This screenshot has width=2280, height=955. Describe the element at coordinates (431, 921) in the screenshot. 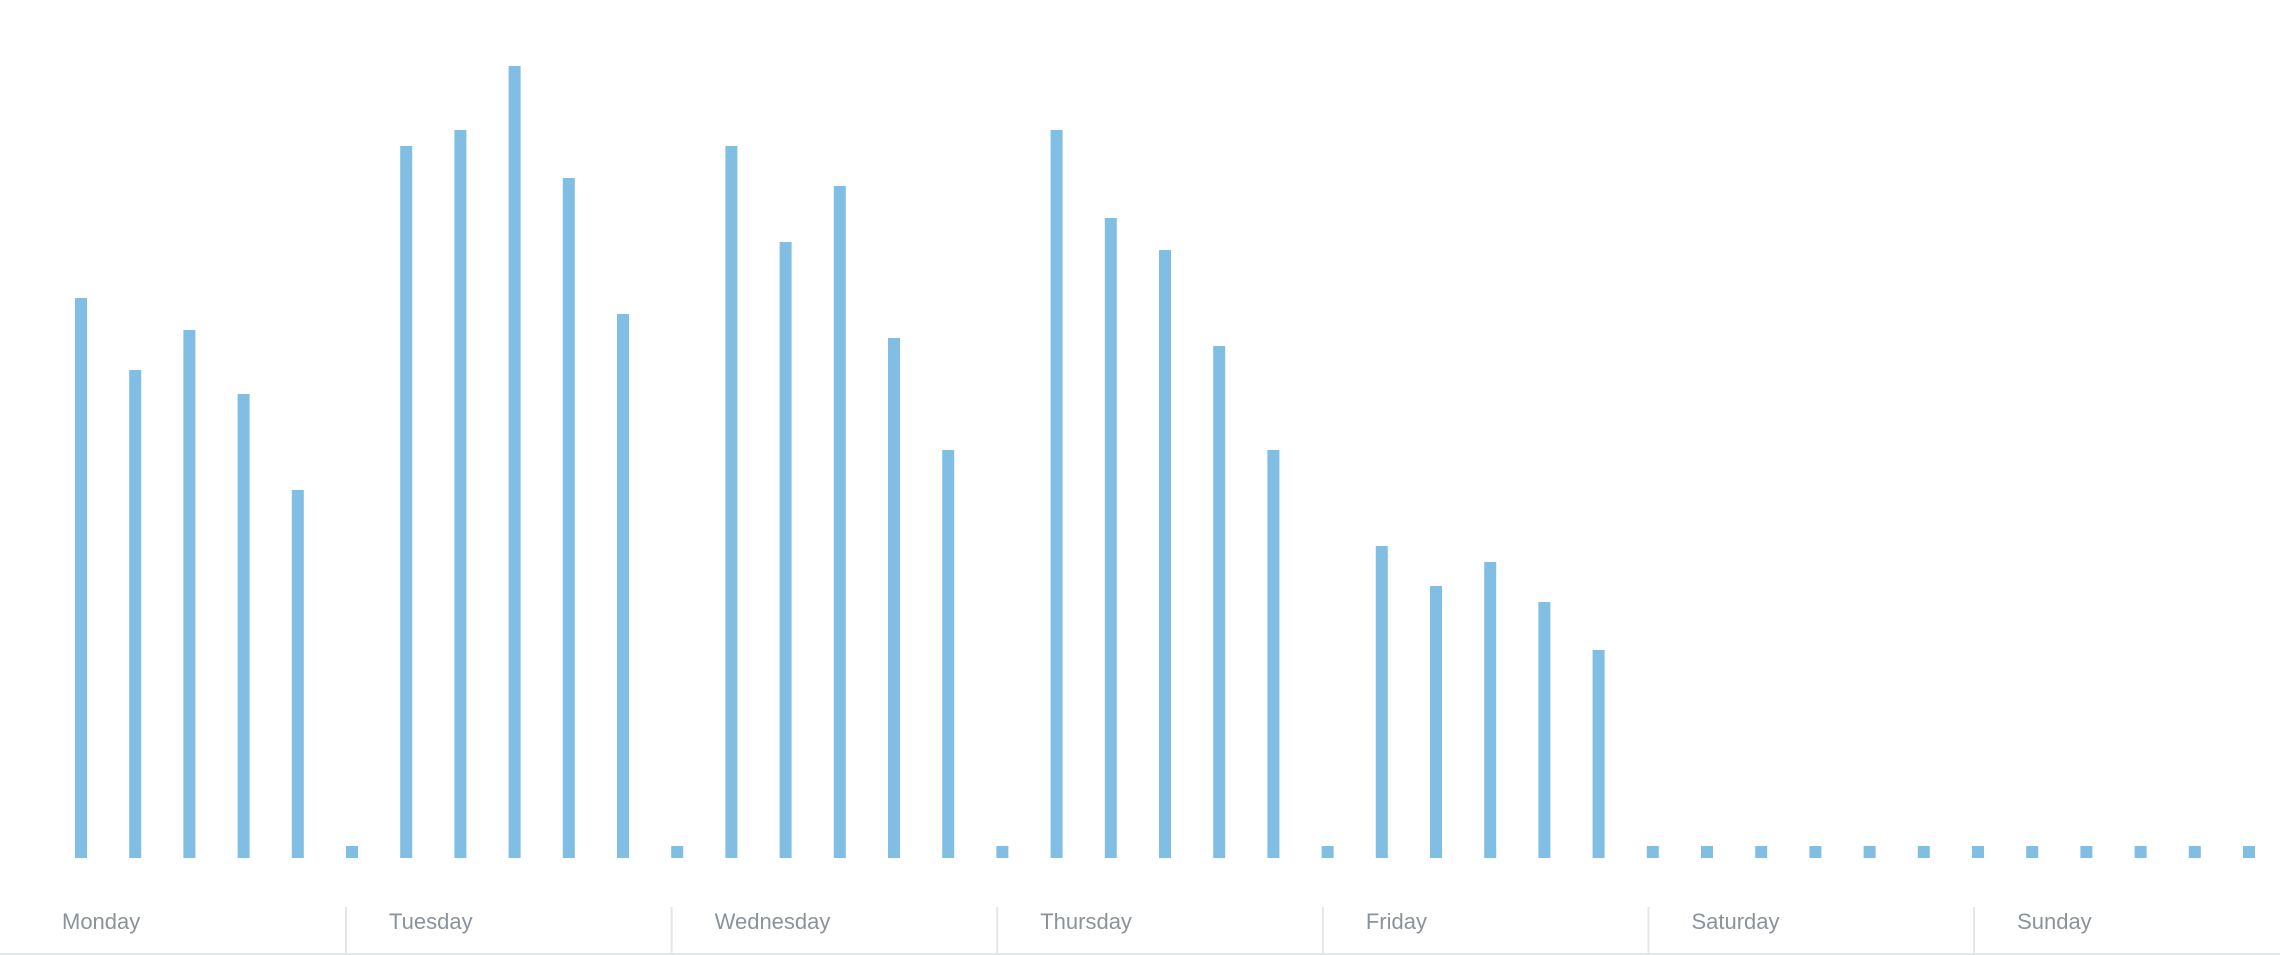

I see `x-tick-label: Tuesday` at that location.